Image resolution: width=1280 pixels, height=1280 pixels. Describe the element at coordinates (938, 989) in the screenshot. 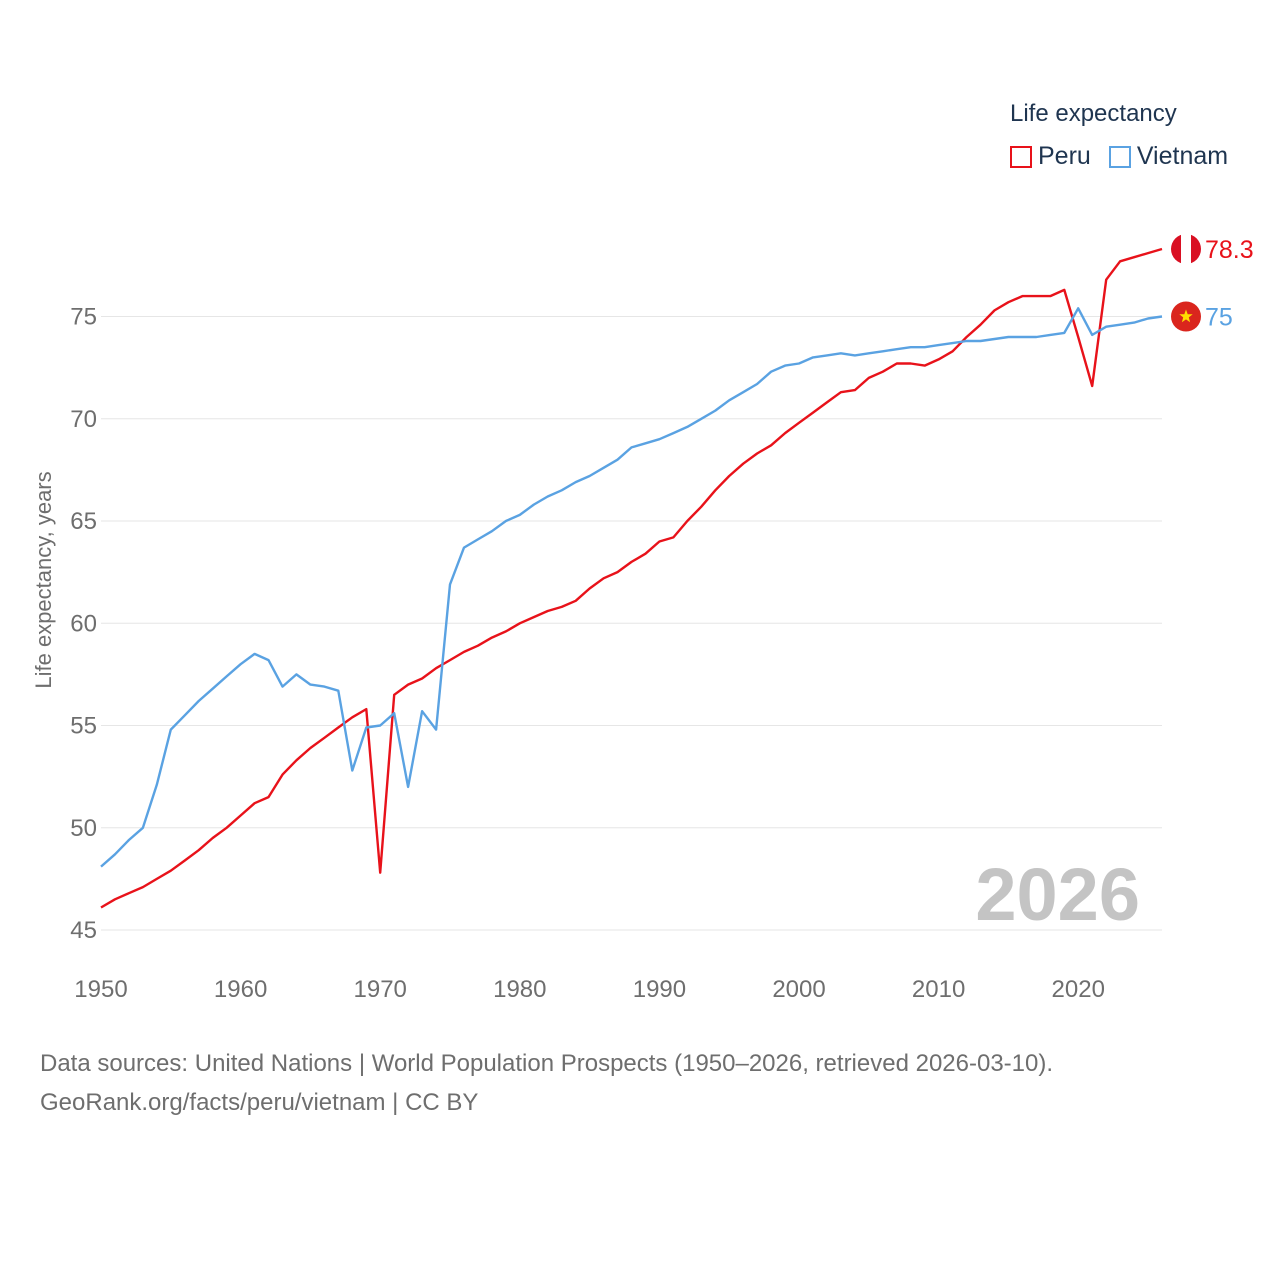

I see `x-tick-label: 2010` at that location.